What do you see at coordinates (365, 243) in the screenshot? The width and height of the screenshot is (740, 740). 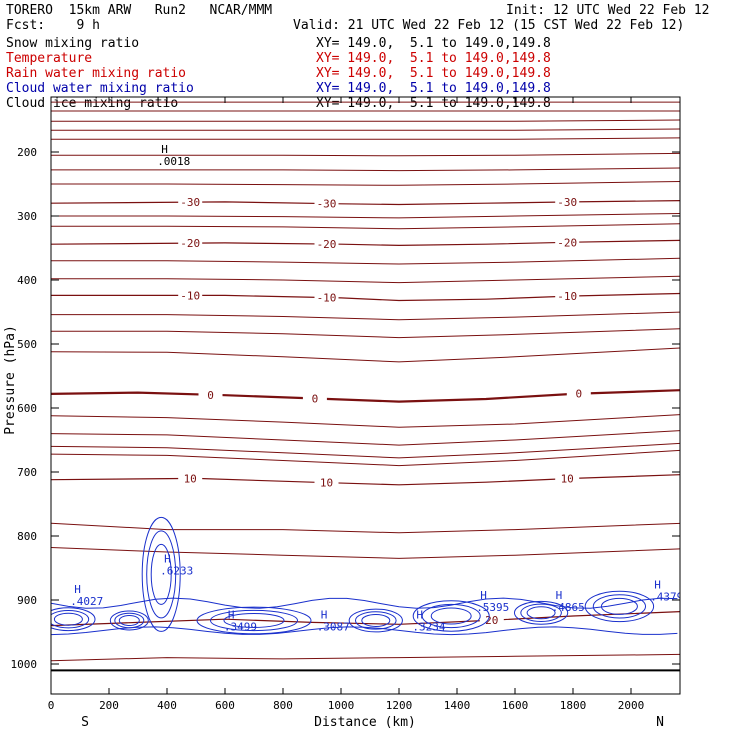 I see `isotherm--20` at bounding box center [365, 243].